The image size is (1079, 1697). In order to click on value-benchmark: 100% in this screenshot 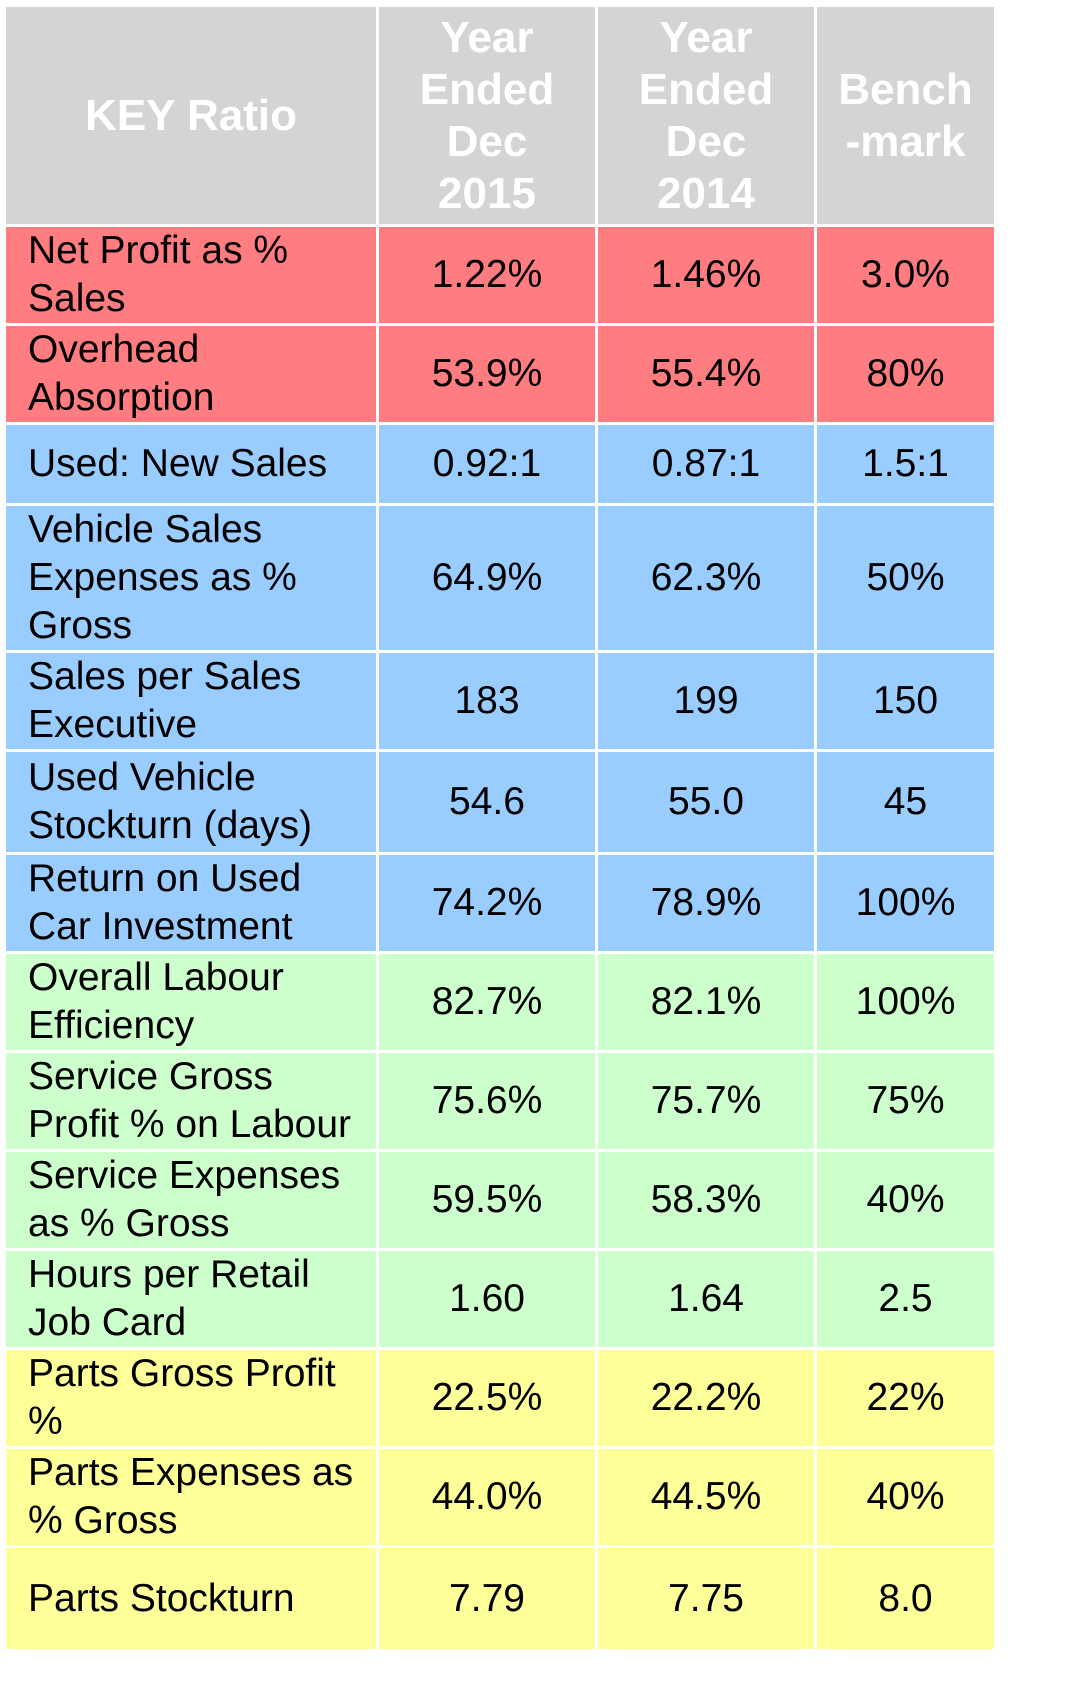, I will do `click(905, 903)`.